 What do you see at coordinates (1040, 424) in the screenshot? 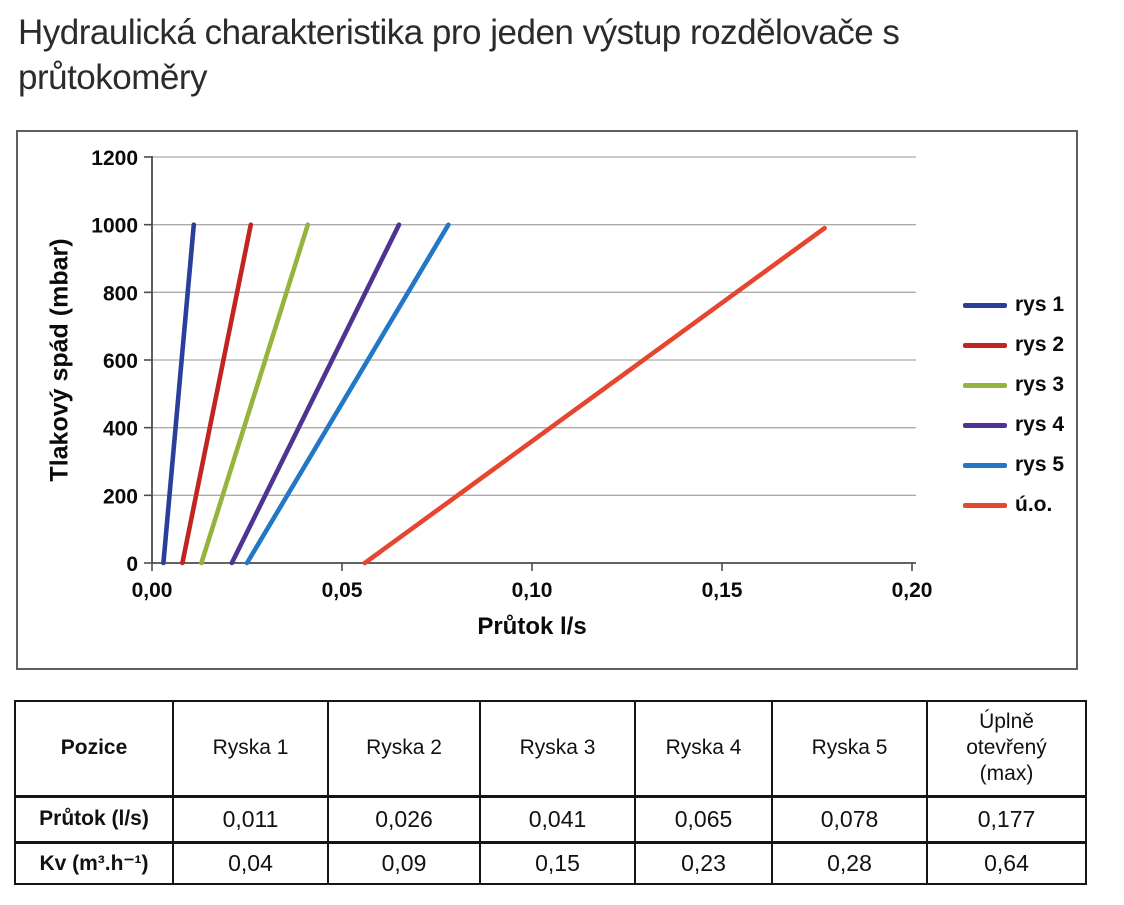
I see `legend-label-rys4: rys 4` at bounding box center [1040, 424].